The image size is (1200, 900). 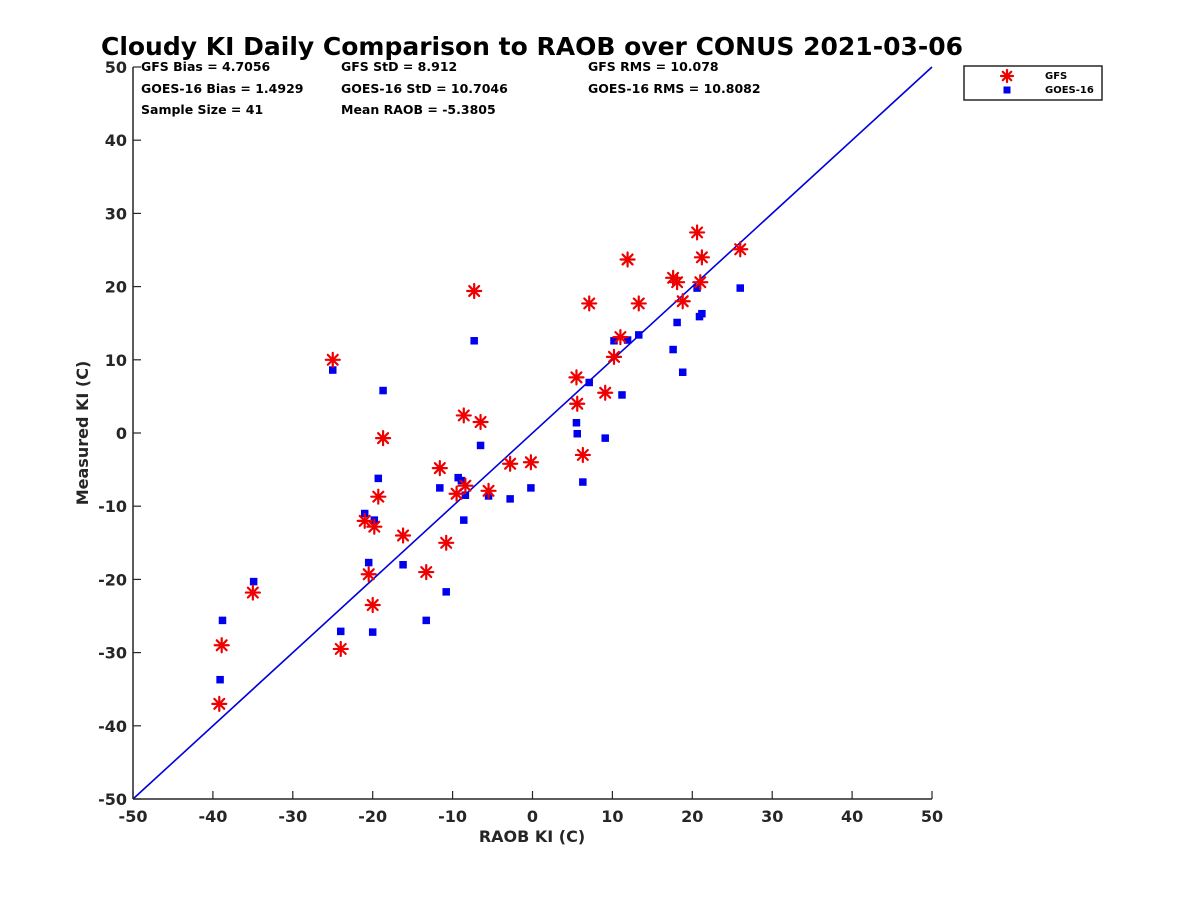 I want to click on legend: GFS GOES-16, so click(x=1033, y=83).